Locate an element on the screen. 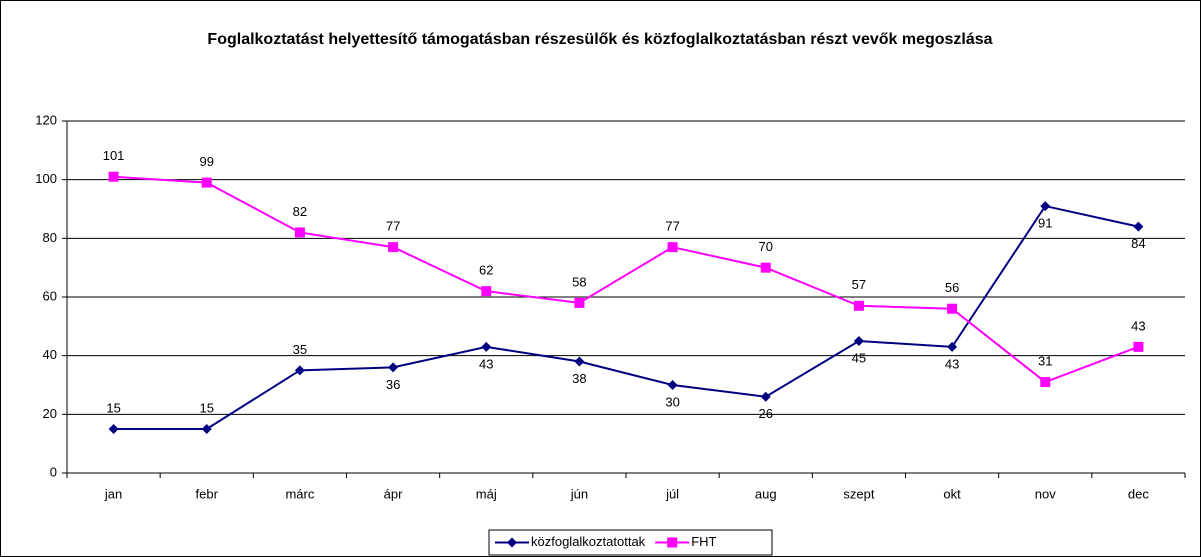 The image size is (1201, 557). data-label: 99 is located at coordinates (207, 161).